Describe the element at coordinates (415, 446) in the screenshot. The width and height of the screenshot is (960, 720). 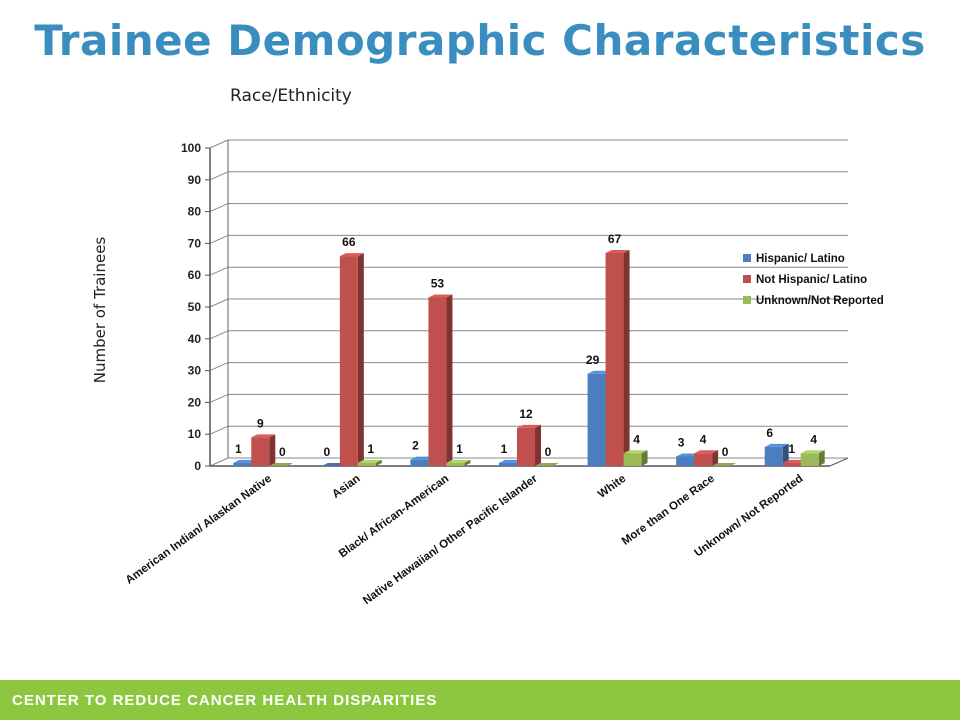
I see `data-label: 2` at that location.